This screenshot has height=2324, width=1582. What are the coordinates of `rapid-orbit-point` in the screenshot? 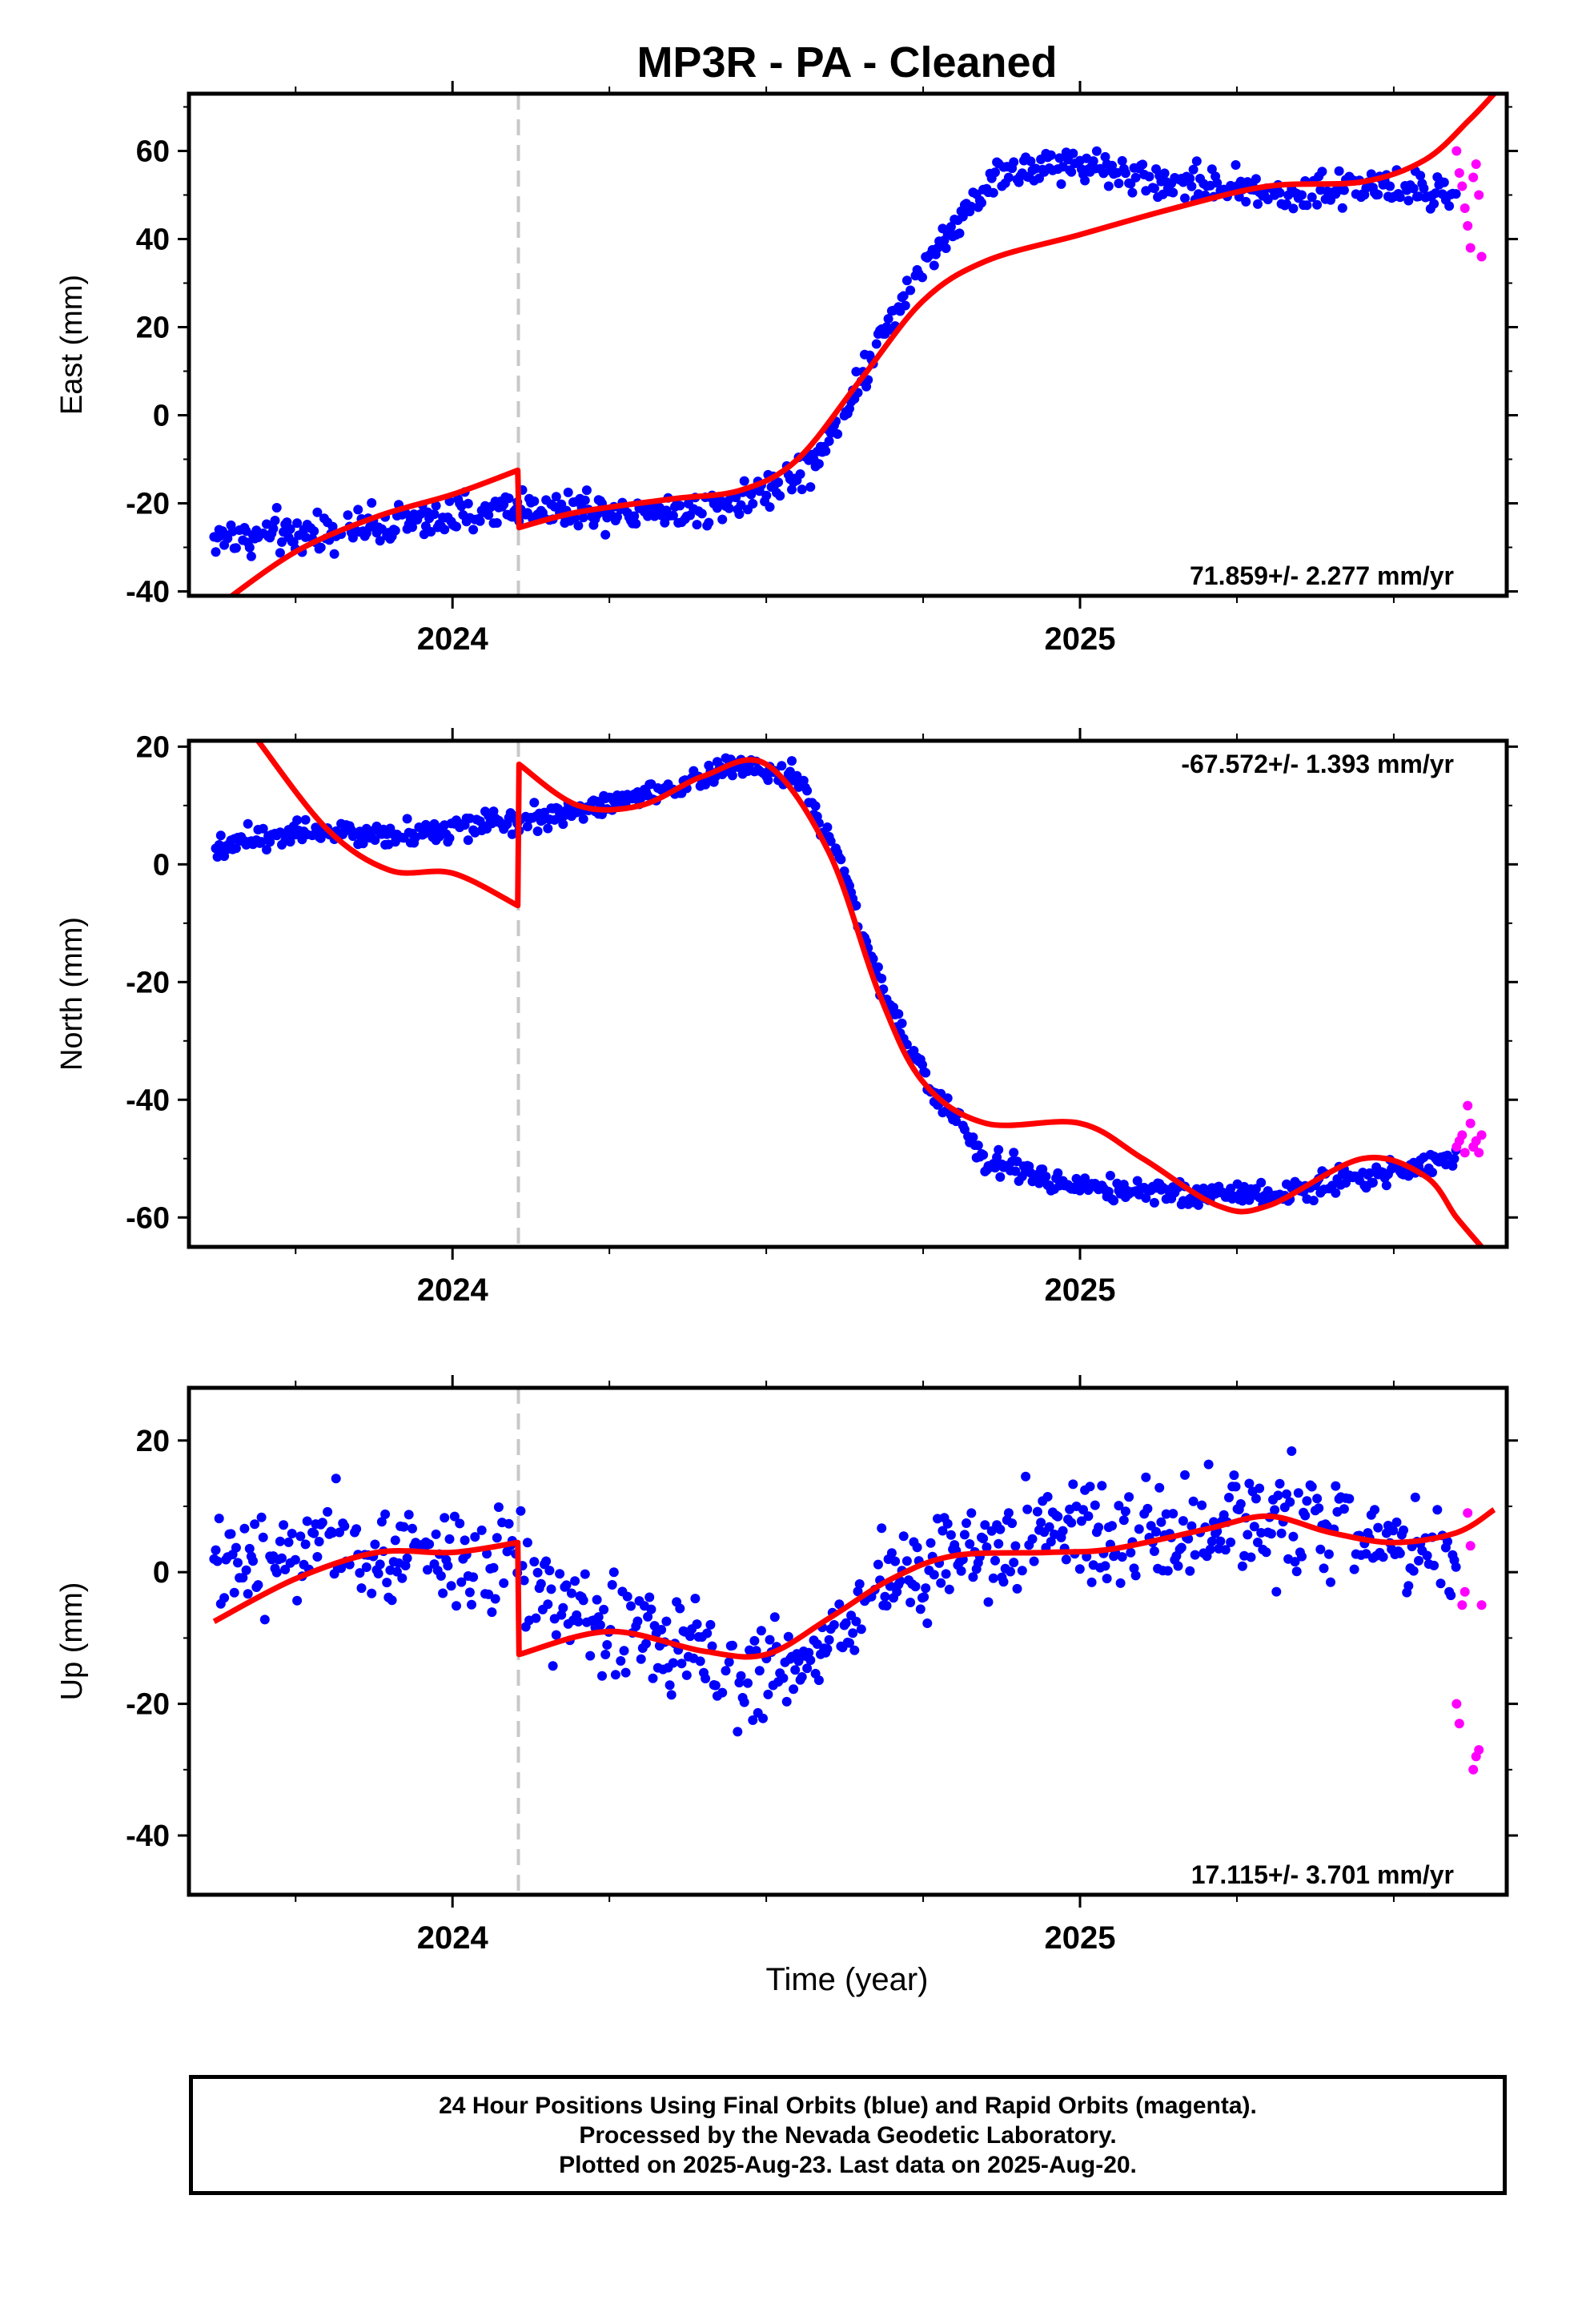 It's located at (1481, 1605).